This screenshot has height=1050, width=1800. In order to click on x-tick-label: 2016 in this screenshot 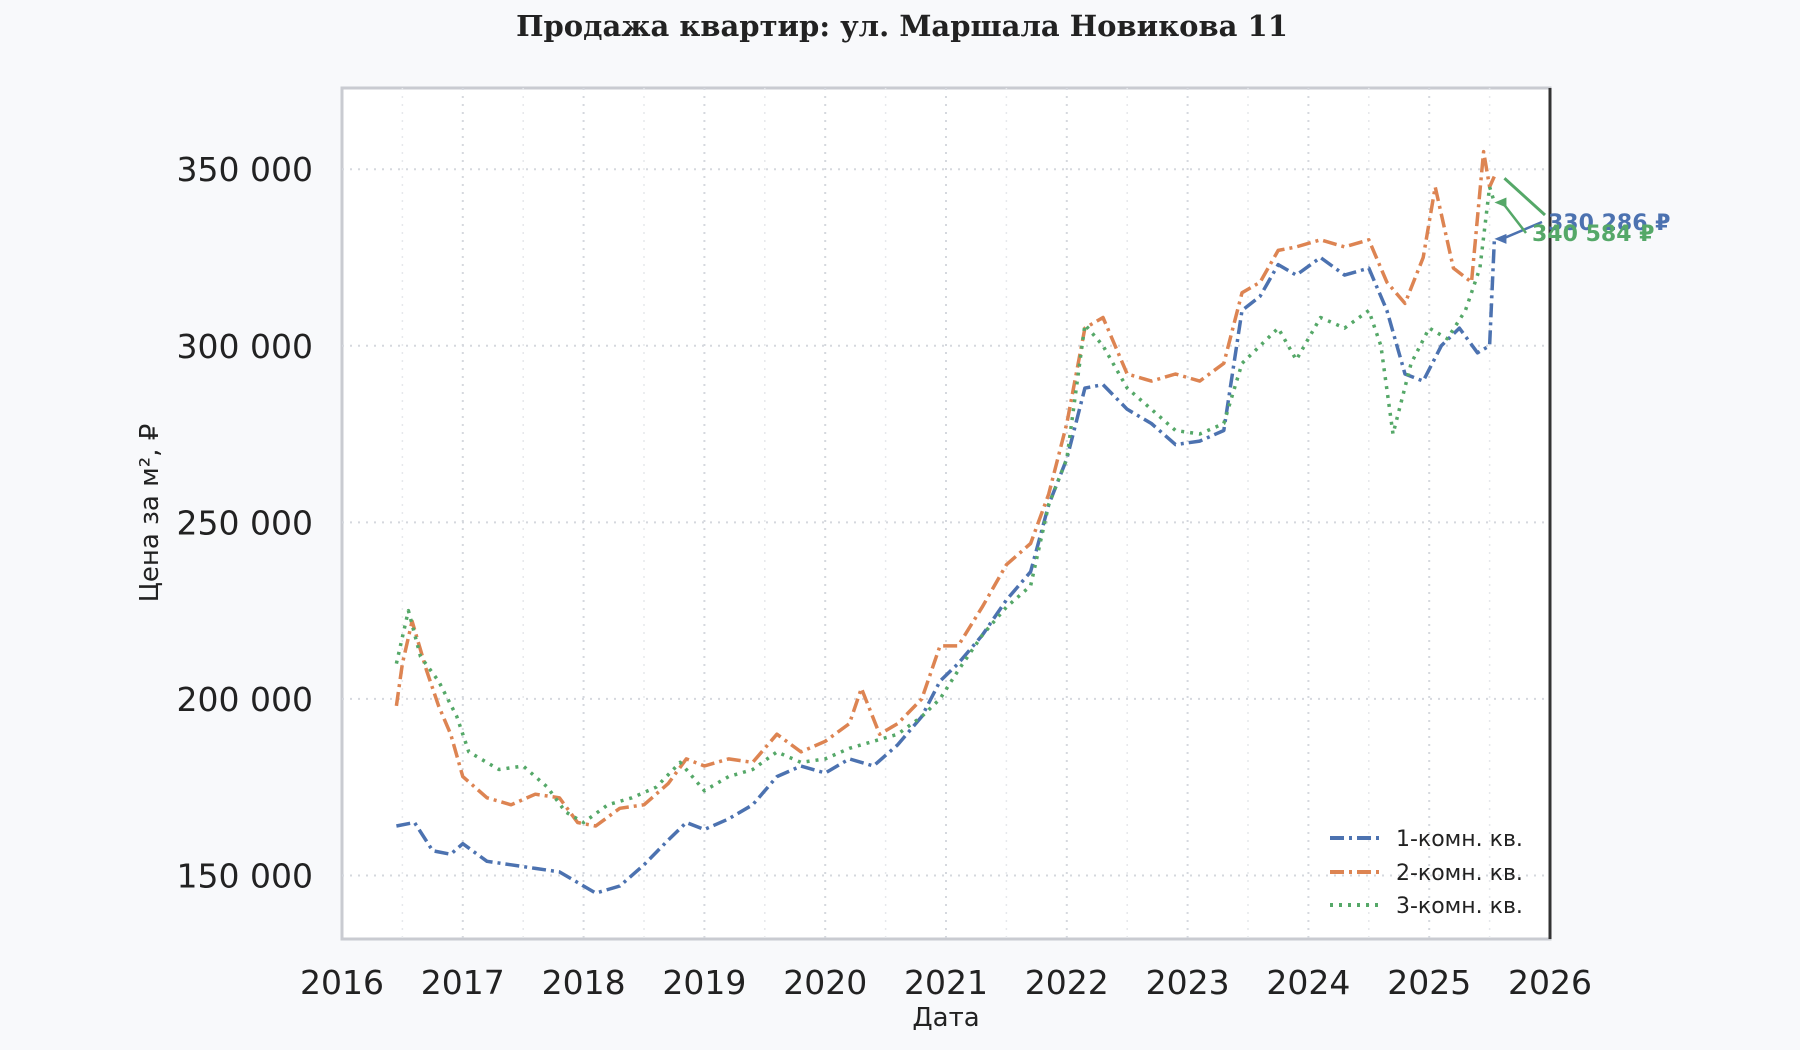, I will do `click(342, 982)`.